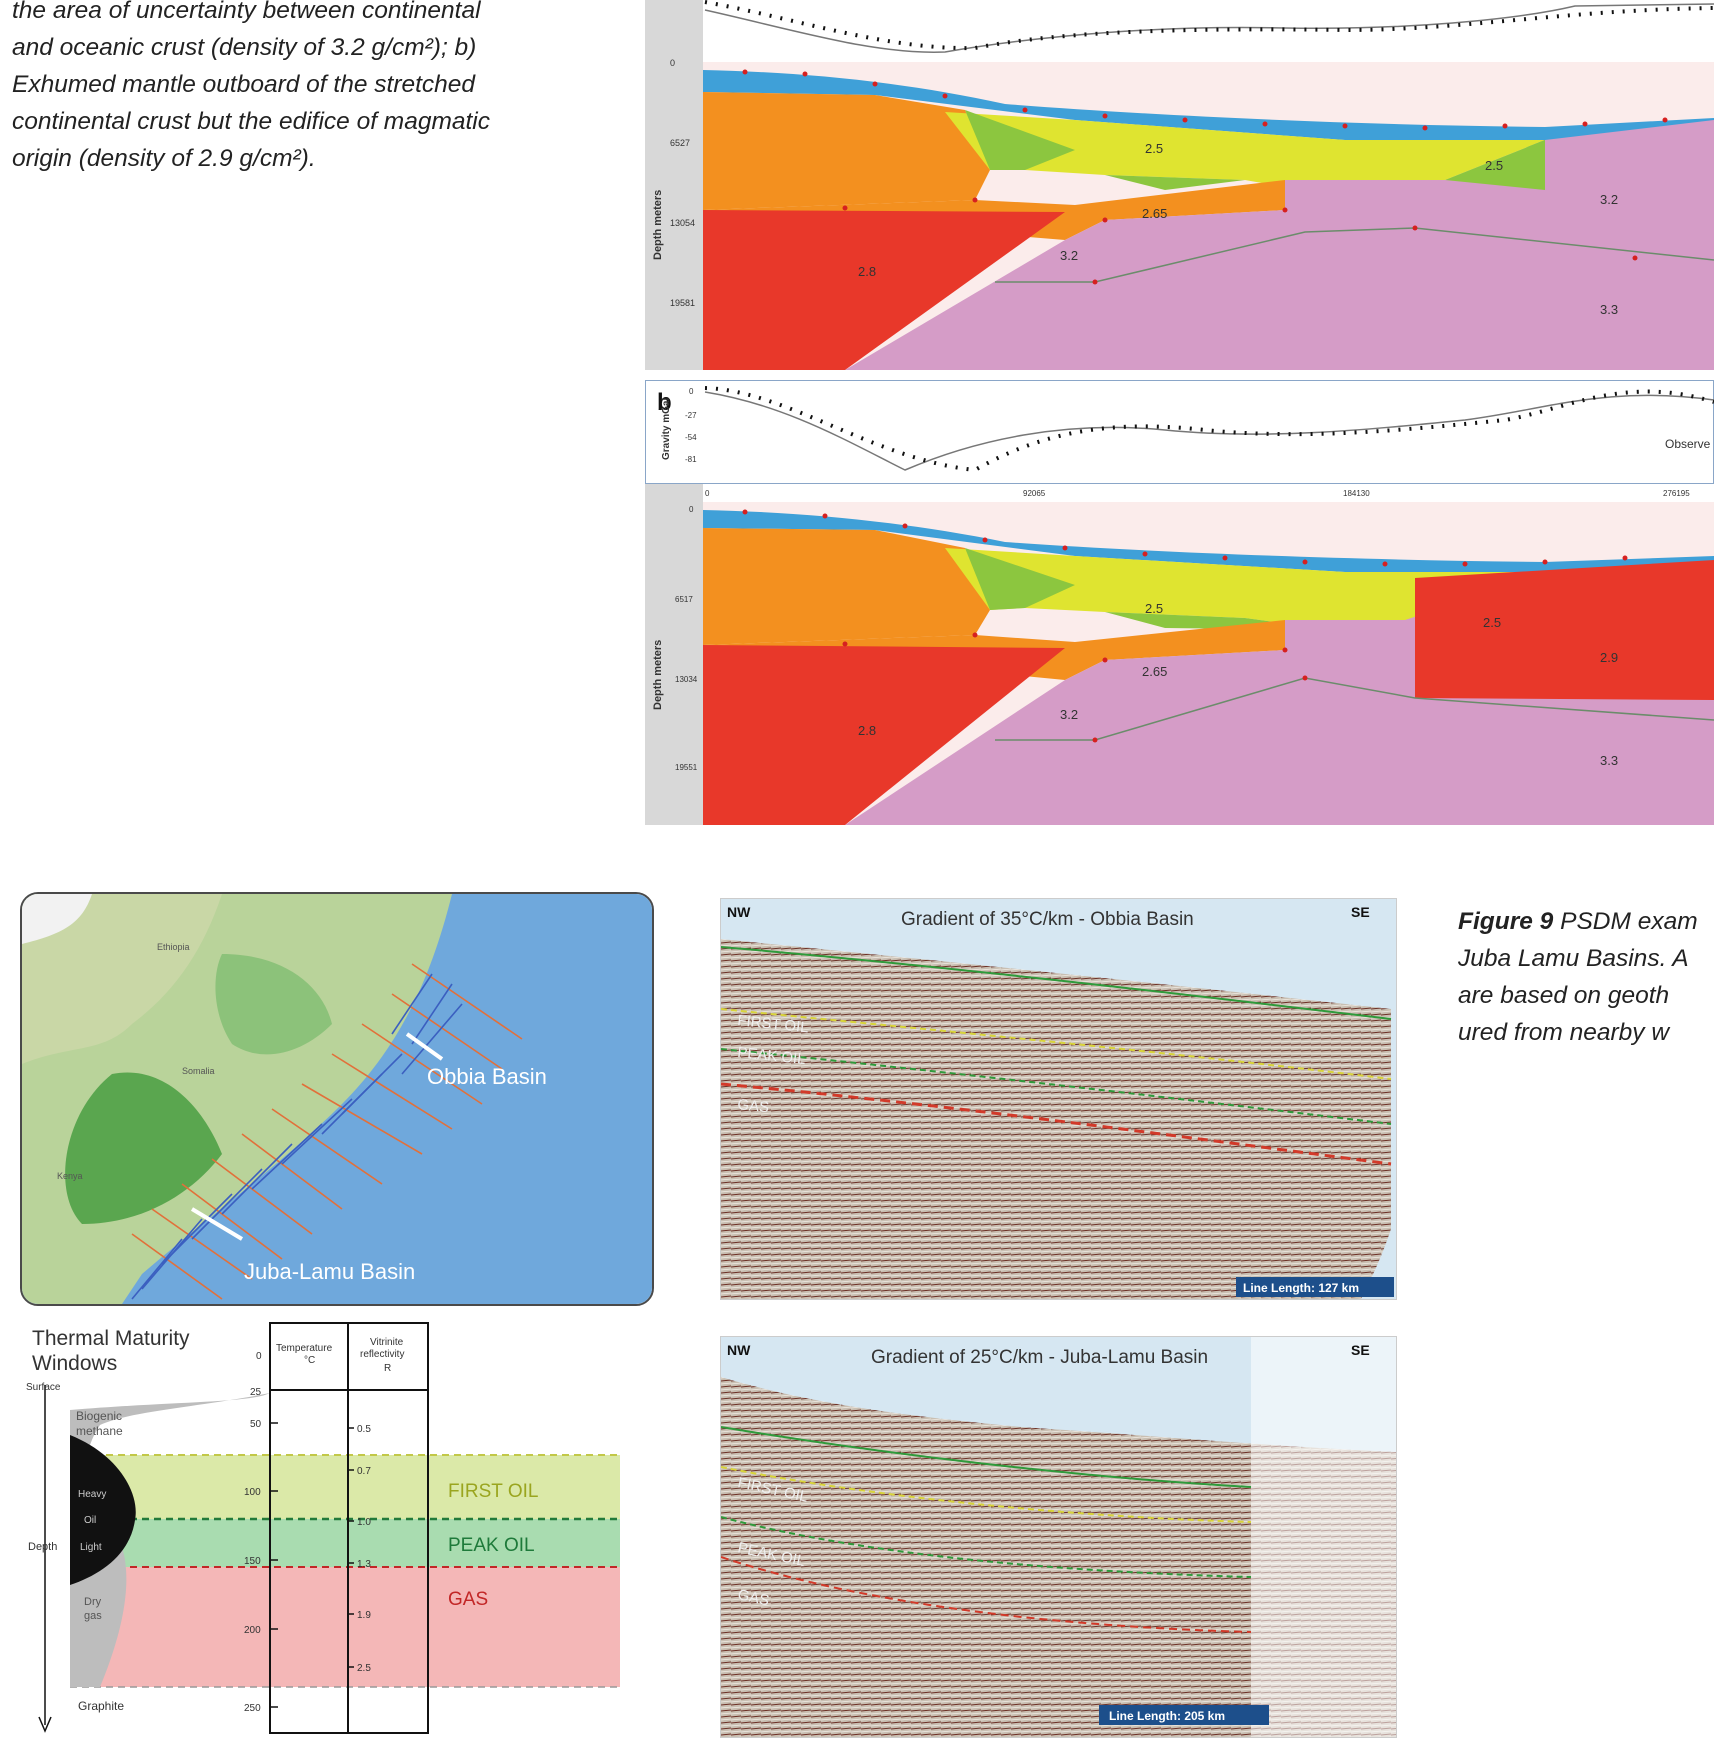 The width and height of the screenshot is (1714, 1748). I want to click on surface-label: Surface, so click(43, 1387).